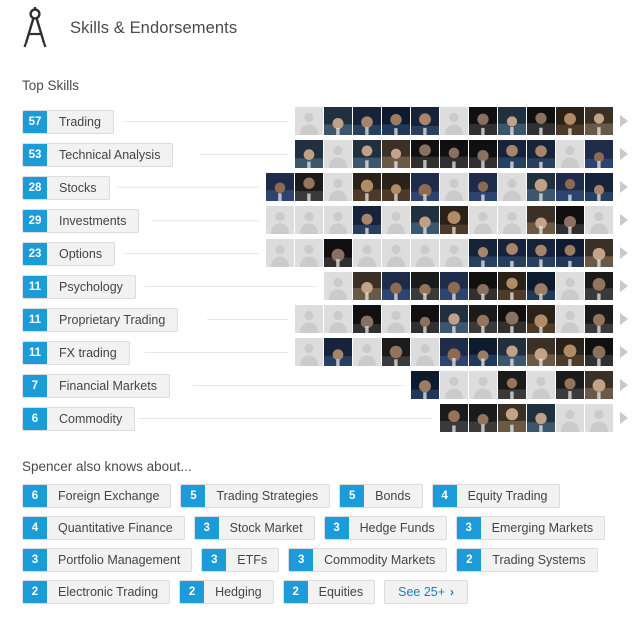  What do you see at coordinates (495, 496) in the screenshot?
I see `also-knows-pill: 4 Equity Trading` at bounding box center [495, 496].